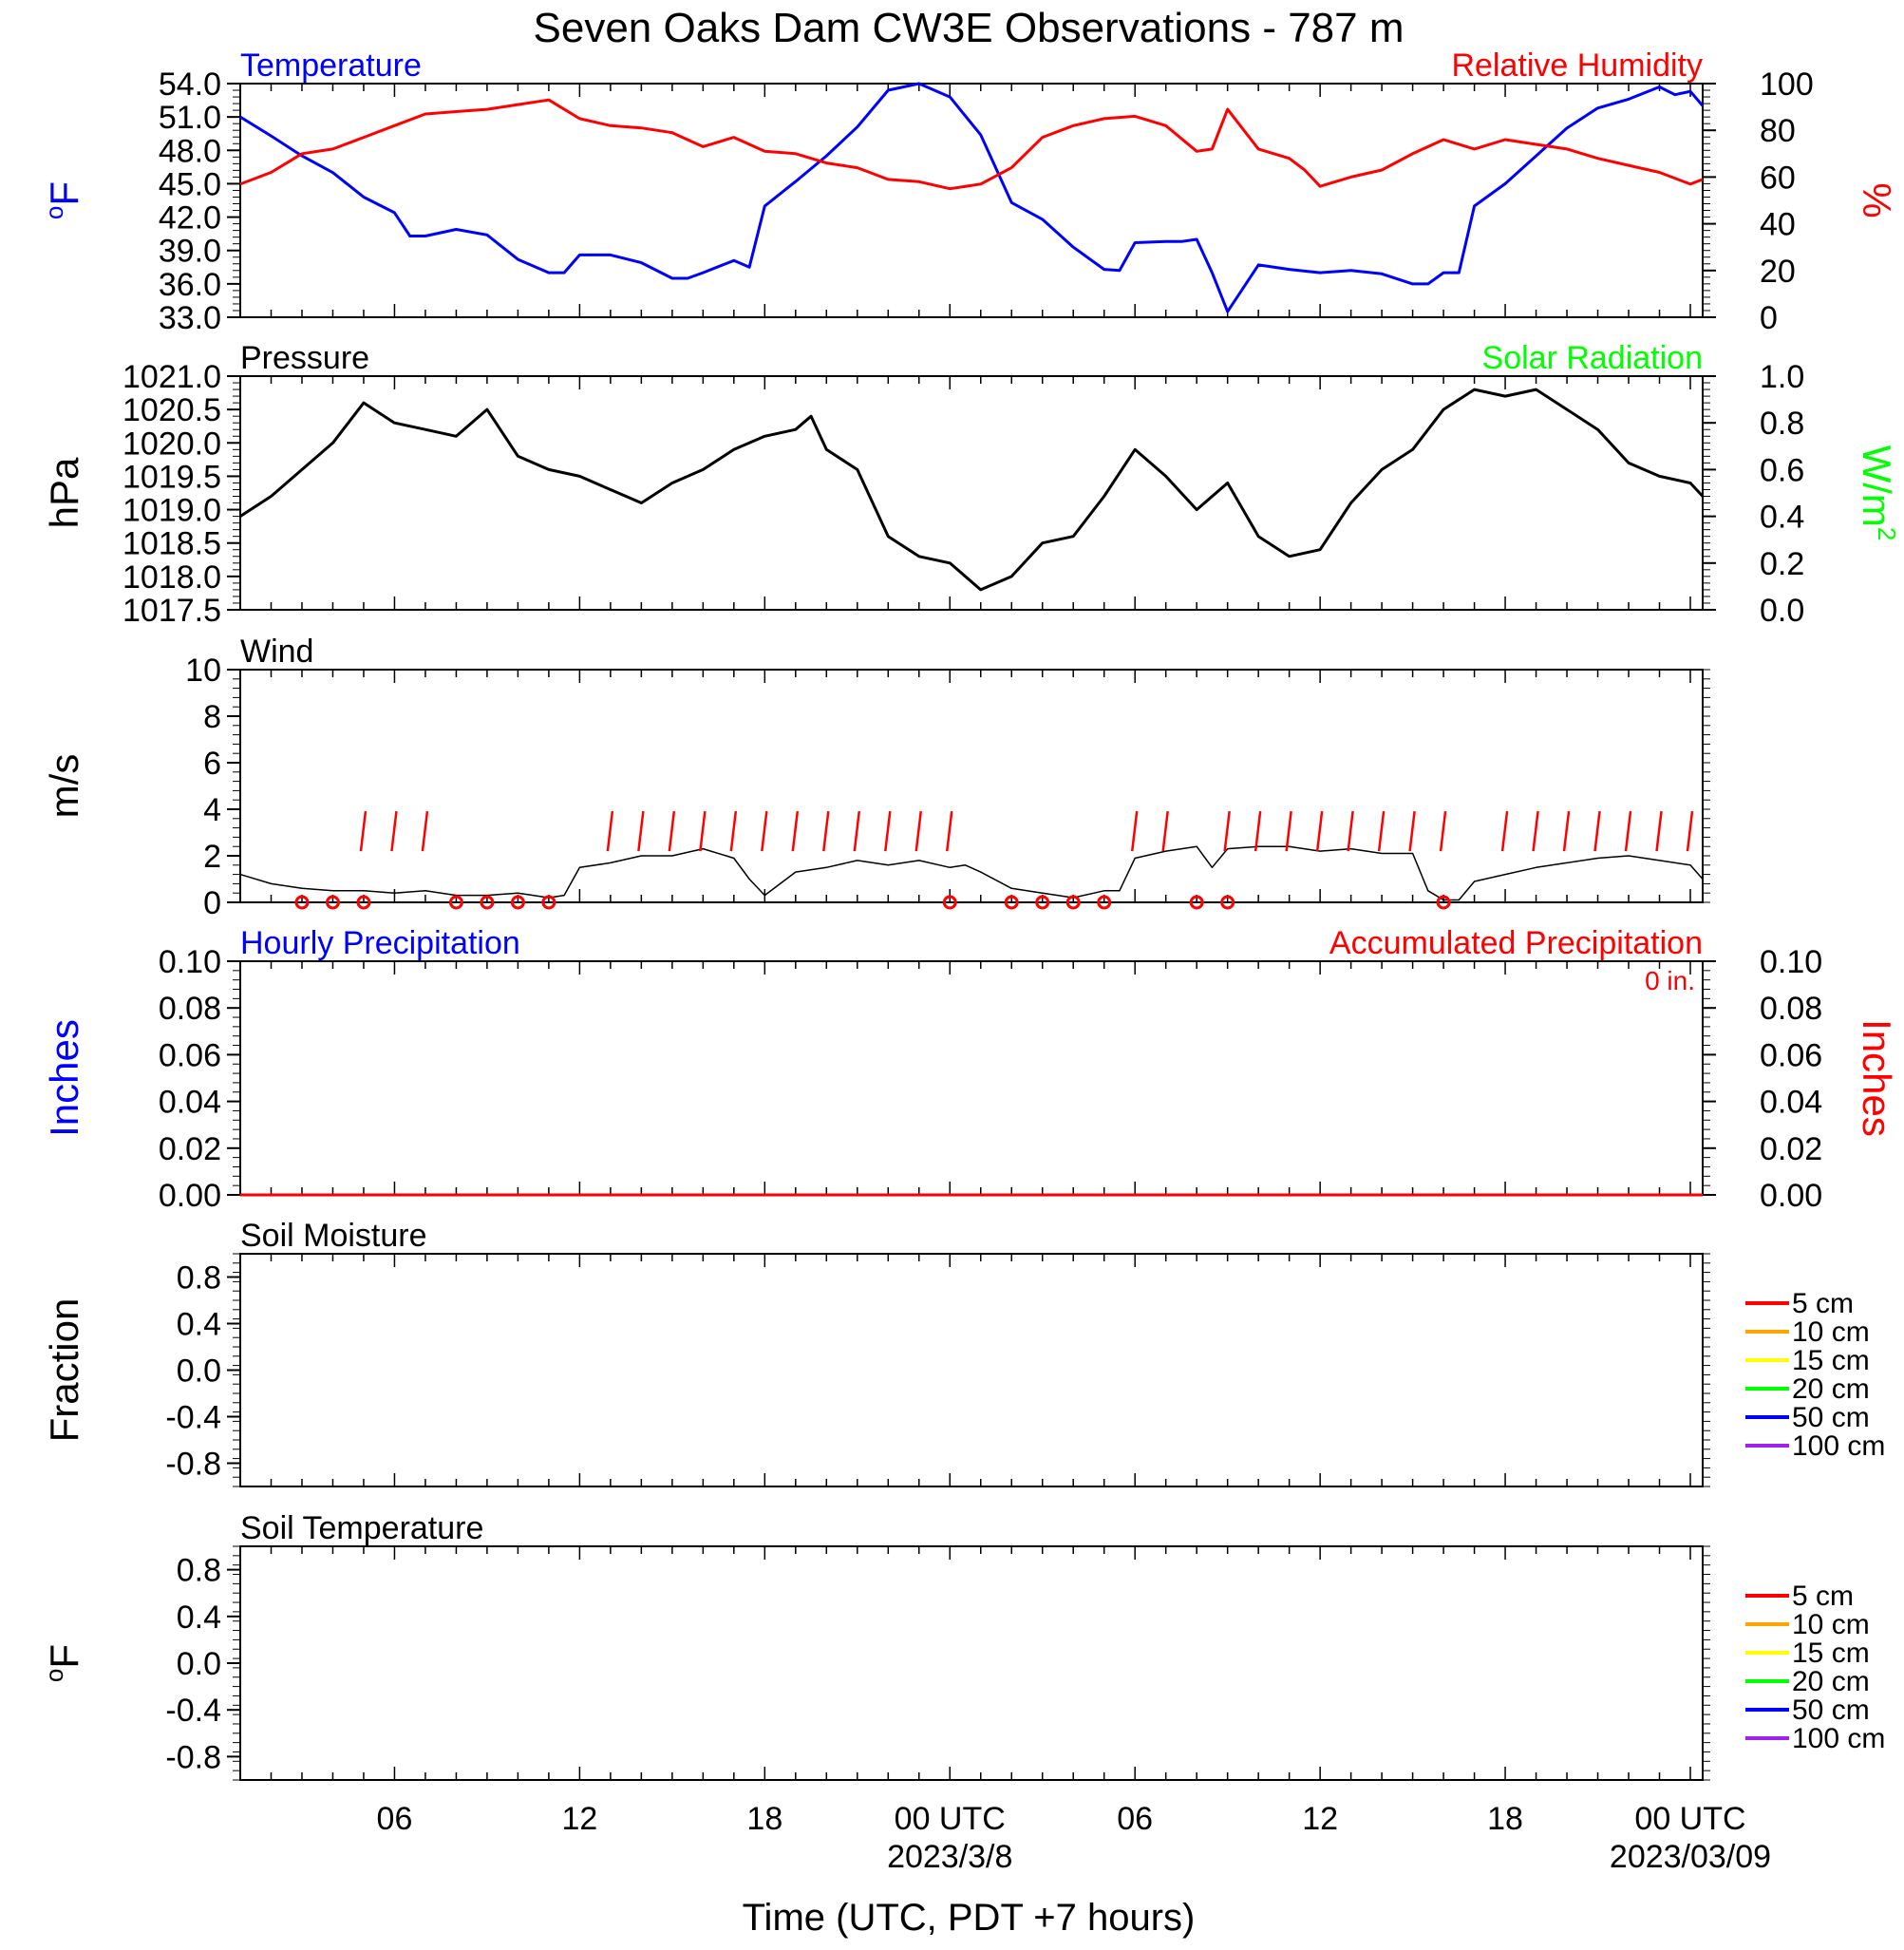 Image resolution: width=1904 pixels, height=1950 pixels. Describe the element at coordinates (64, 492) in the screenshot. I see `y-axis-label-left: hPa` at that location.